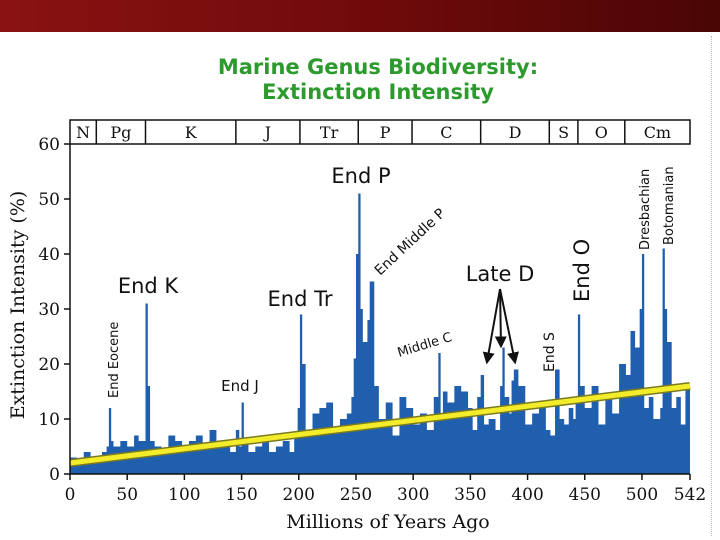 The width and height of the screenshot is (720, 540). Describe the element at coordinates (184, 495) in the screenshot. I see `x-tick-label: 100` at that location.